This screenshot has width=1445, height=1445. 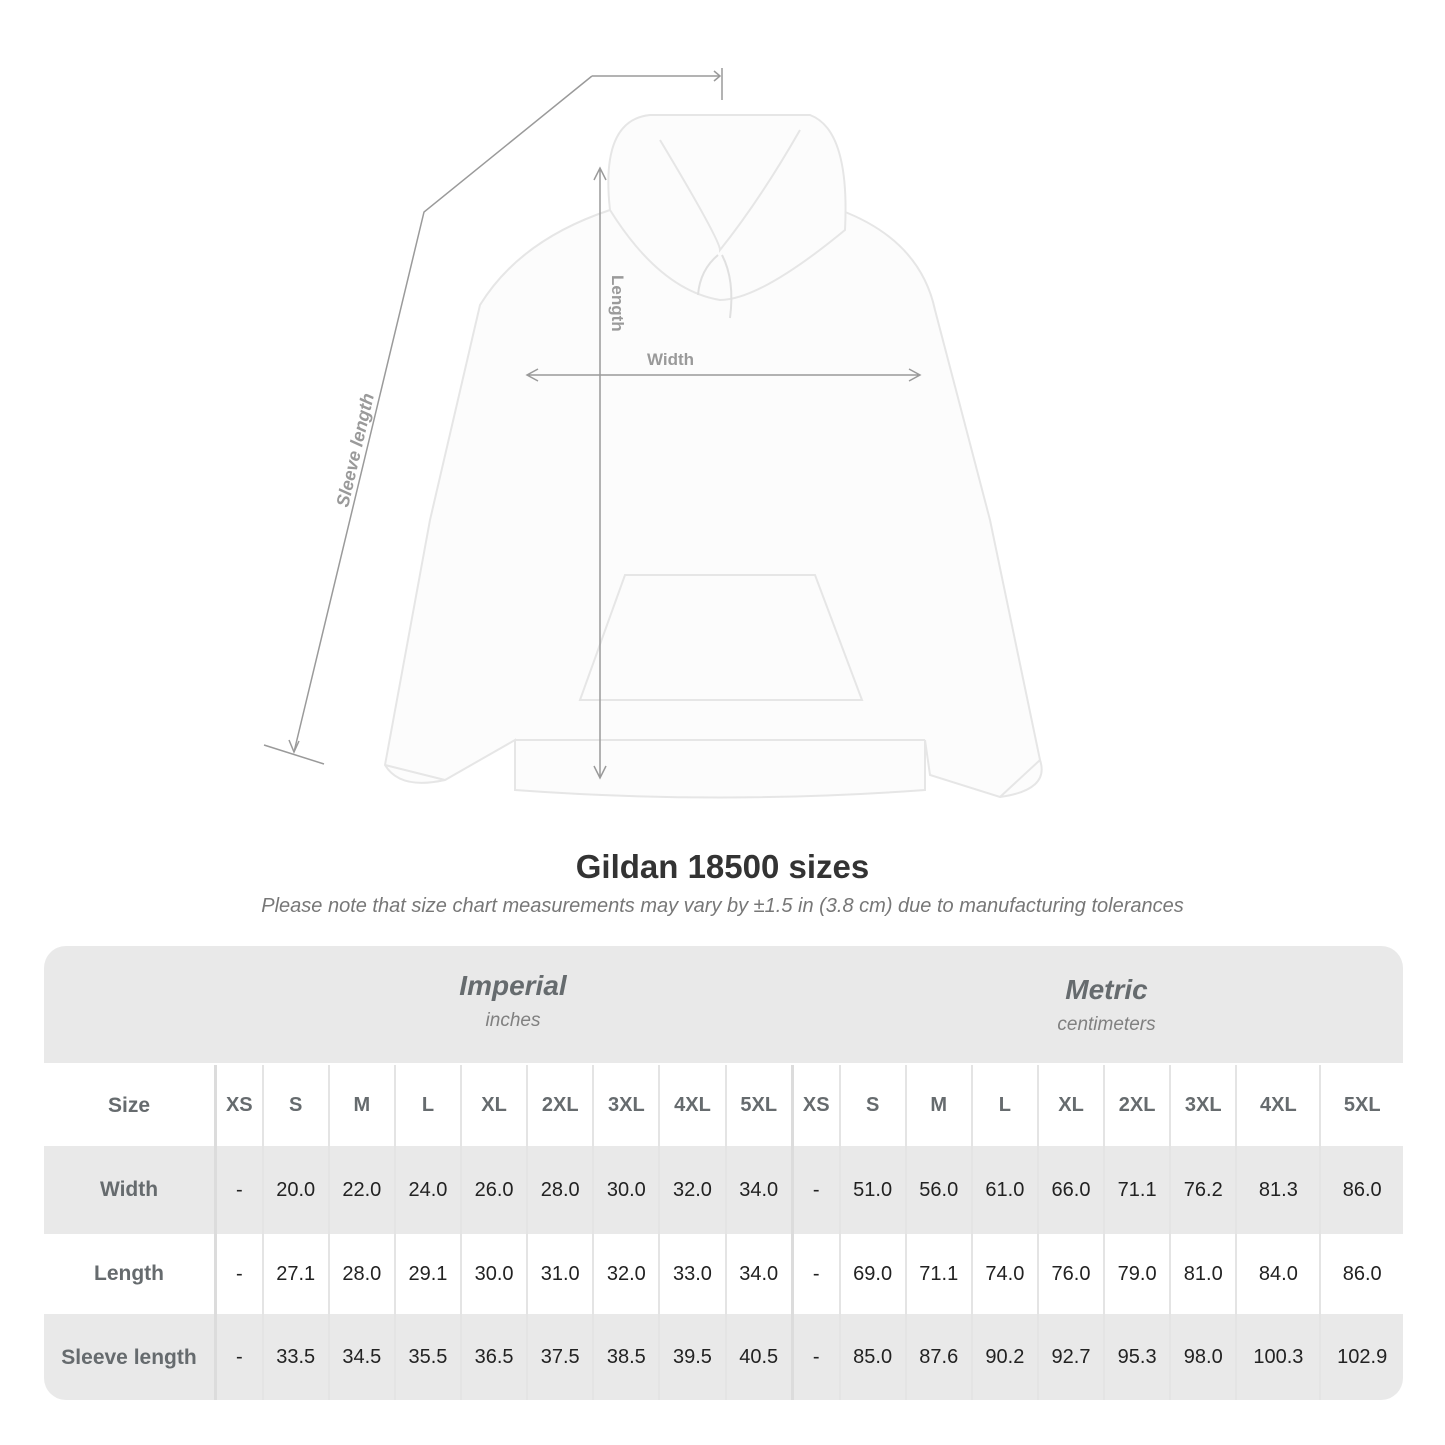 I want to click on sleeve-length-label: Sleeve length, so click(x=355, y=450).